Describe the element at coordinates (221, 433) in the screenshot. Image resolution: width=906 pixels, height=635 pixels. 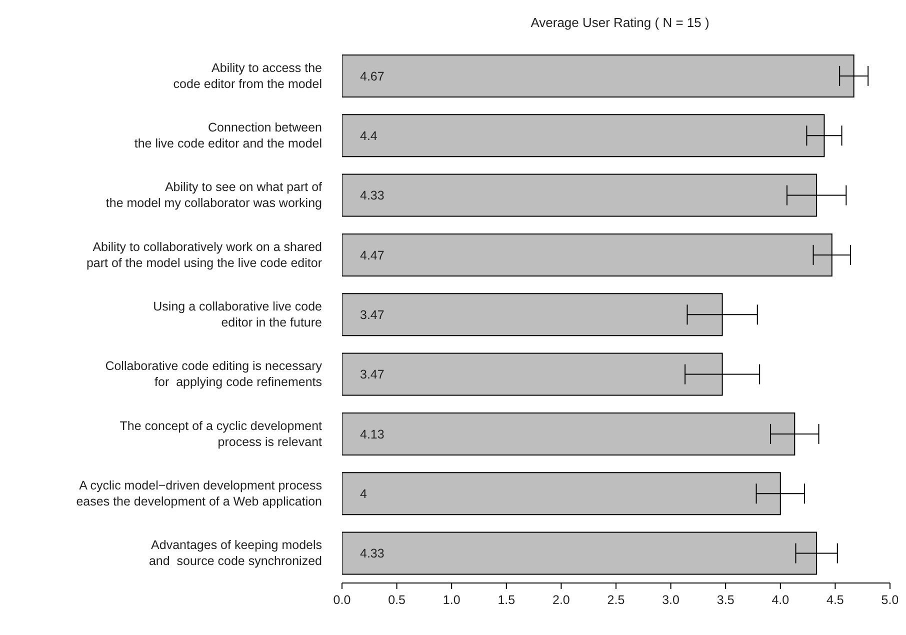
I see `y-tick-label: The concept of a cyclic development process is relevant` at that location.